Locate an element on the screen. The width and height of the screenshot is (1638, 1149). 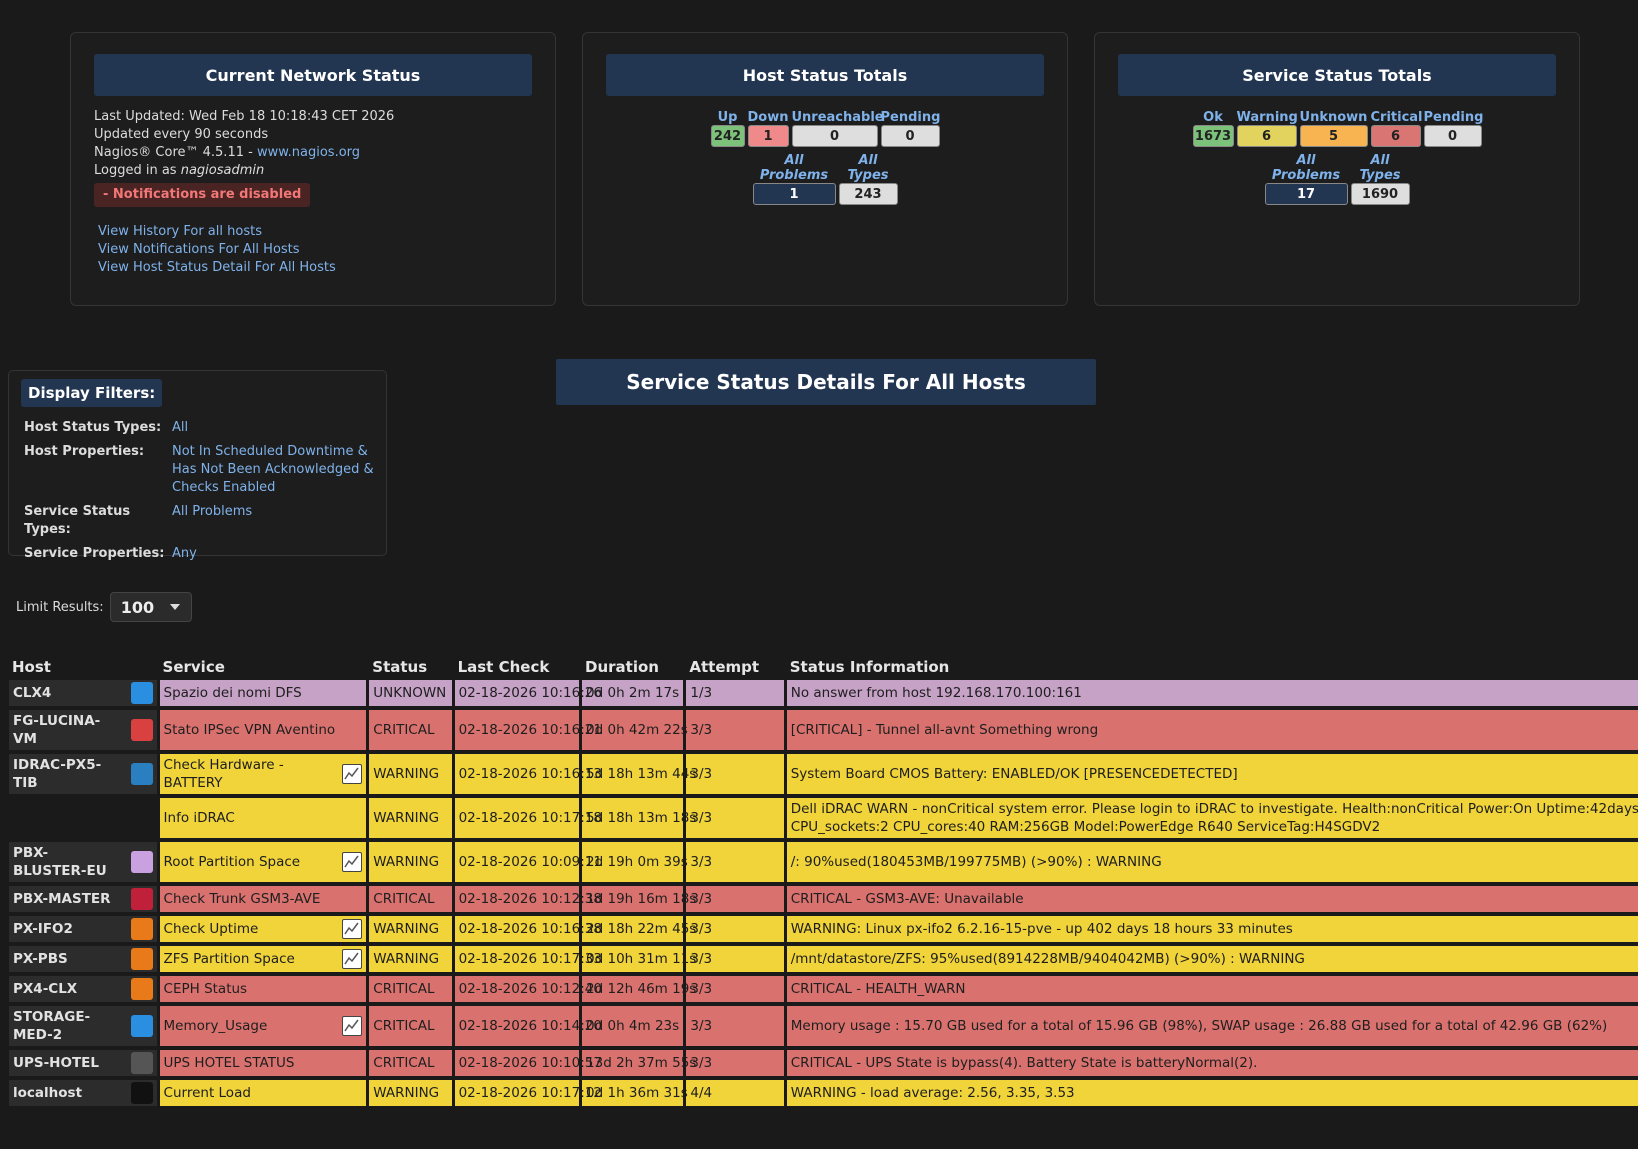
totals-value: 1673 is located at coordinates (1213, 136).